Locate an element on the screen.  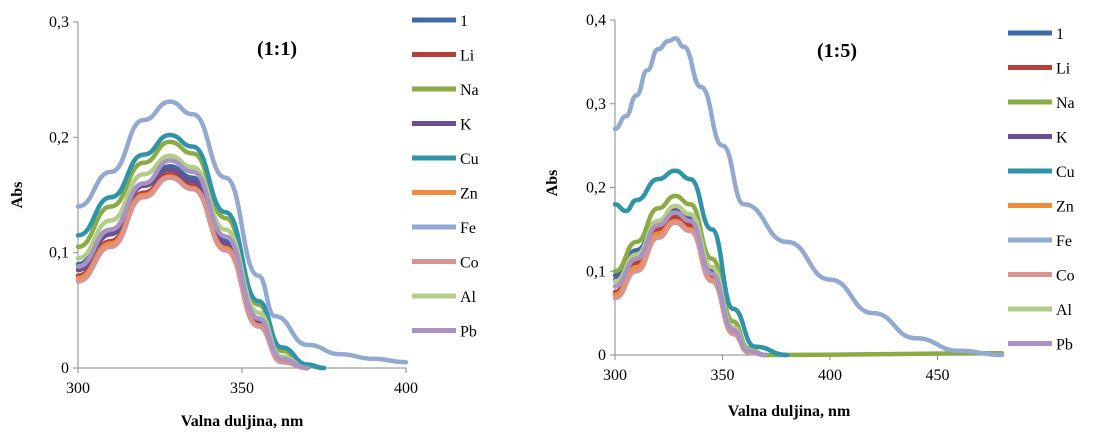
x-tick-label: 450 is located at coordinates (938, 375).